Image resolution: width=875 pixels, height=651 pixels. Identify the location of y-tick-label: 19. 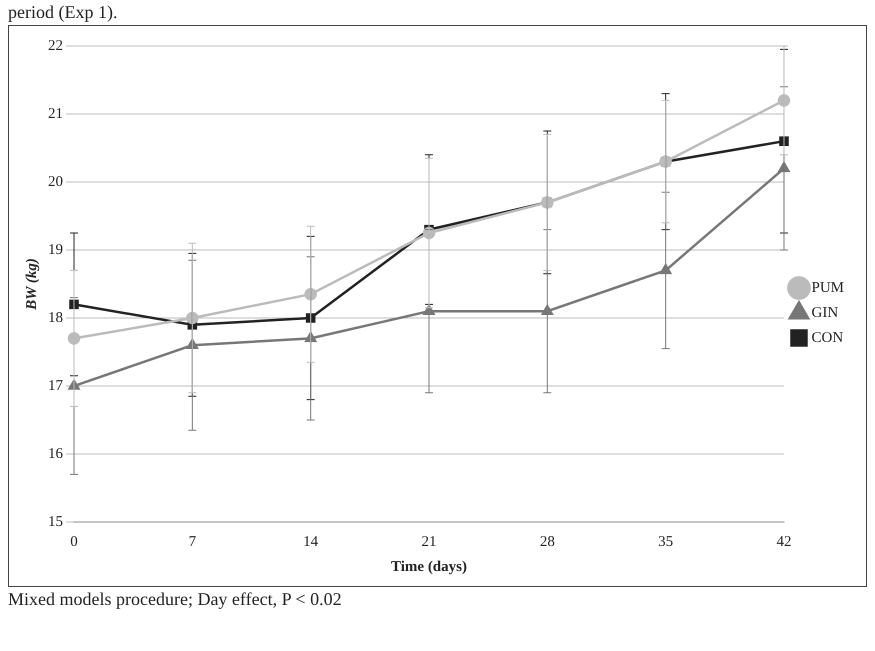
(55, 250).